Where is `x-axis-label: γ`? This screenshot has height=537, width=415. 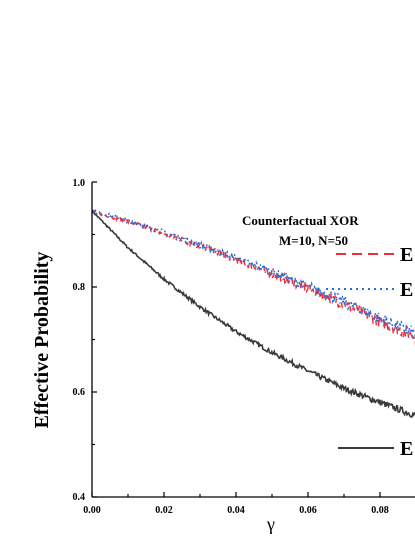
x-axis-label: γ is located at coordinates (270, 524).